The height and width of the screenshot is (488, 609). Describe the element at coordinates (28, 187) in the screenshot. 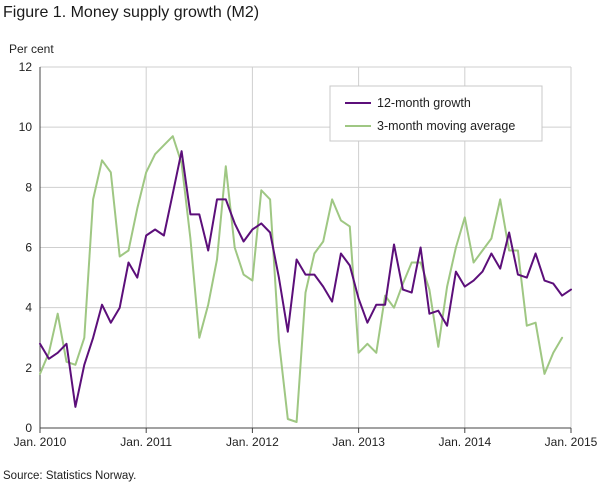

I see `y-tick-label: 8` at that location.